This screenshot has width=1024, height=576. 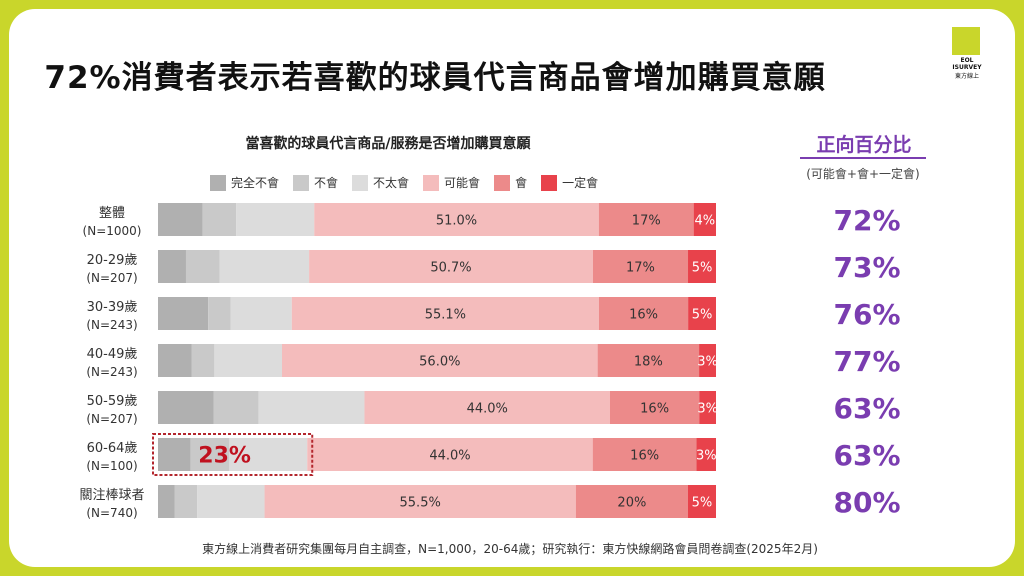 I want to click on data-label: 4%, so click(x=705, y=221).